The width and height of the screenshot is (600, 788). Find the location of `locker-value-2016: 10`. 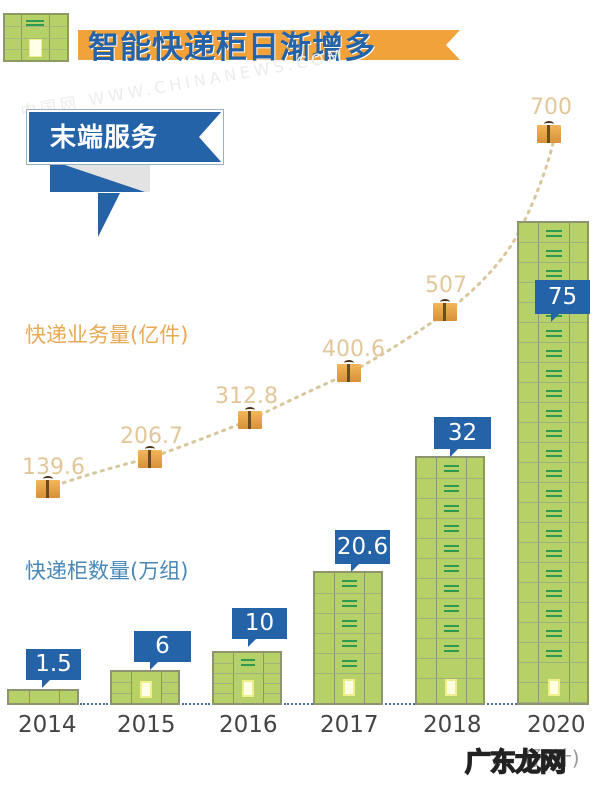

locker-value-2016: 10 is located at coordinates (259, 627).